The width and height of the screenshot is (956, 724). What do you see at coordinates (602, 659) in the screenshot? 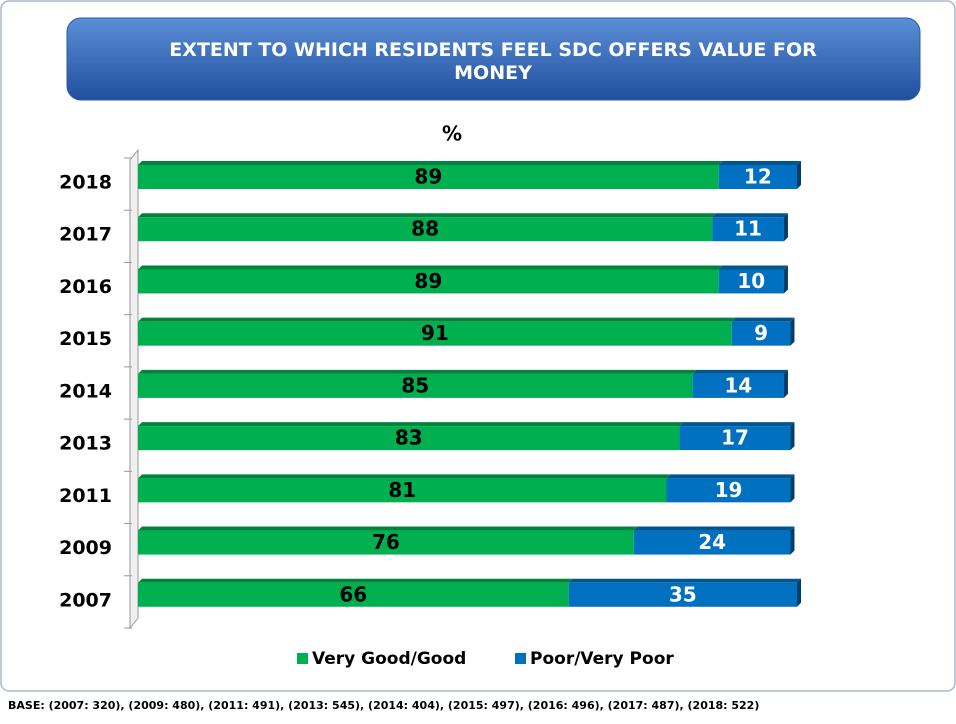
I see `legend-label: Poor/Very Poor` at bounding box center [602, 659].